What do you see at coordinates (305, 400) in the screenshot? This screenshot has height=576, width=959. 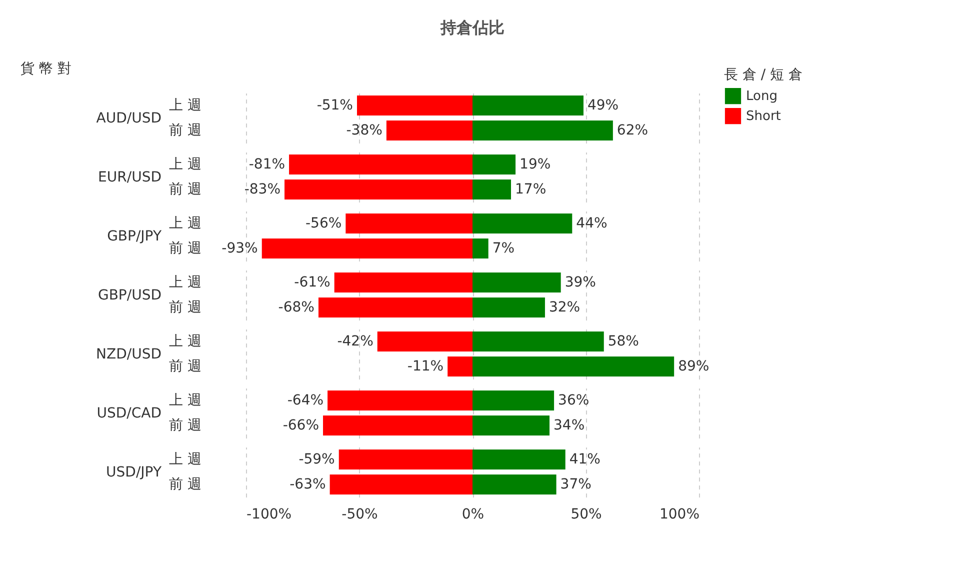 I see `data-label: -64%` at bounding box center [305, 400].